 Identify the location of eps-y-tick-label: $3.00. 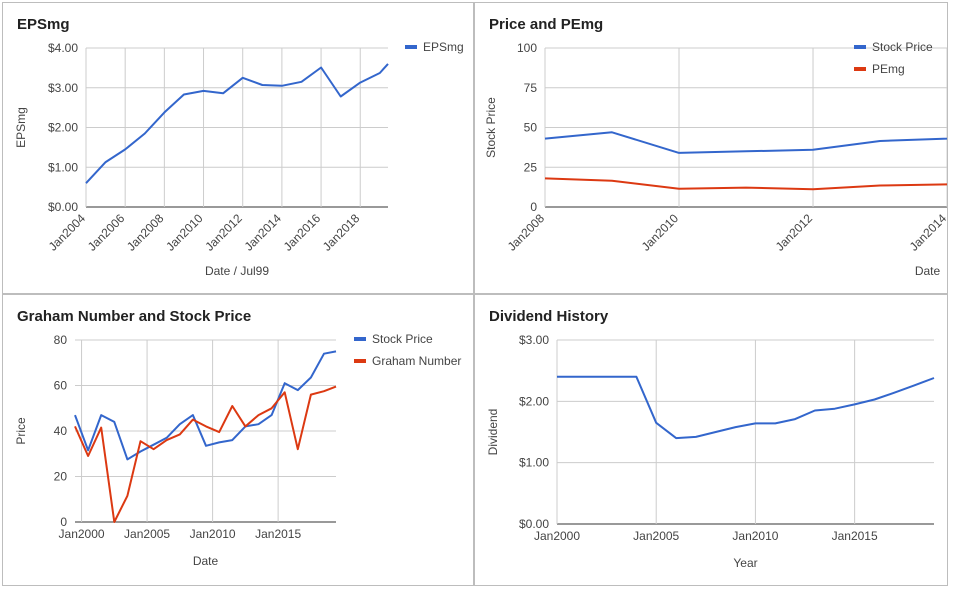
(63, 88).